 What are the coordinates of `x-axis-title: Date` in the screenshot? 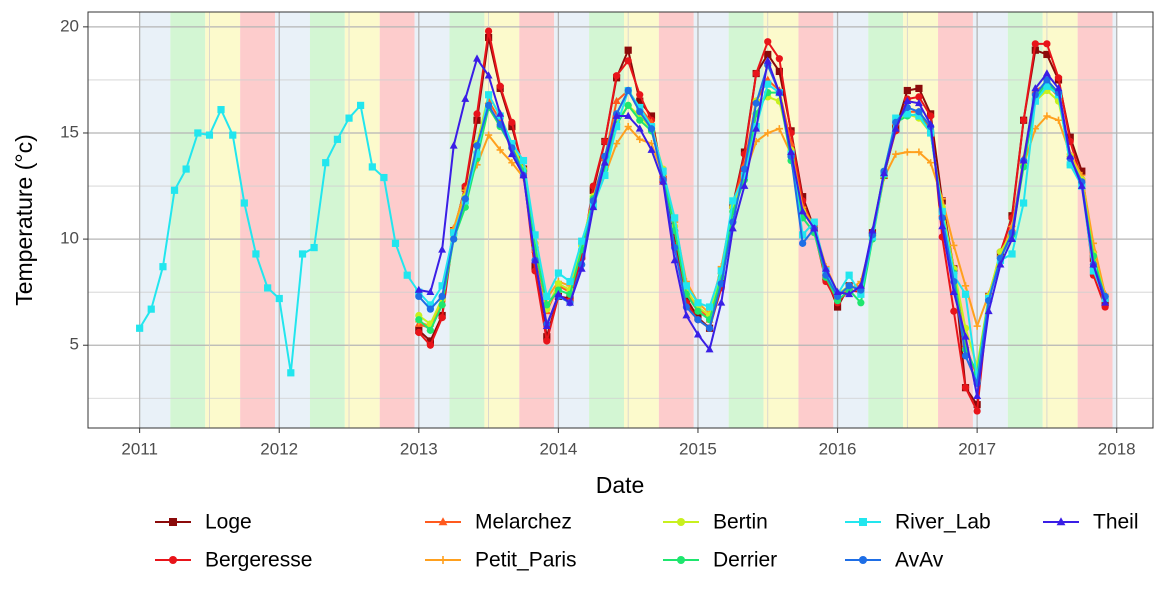 It's located at (620, 485).